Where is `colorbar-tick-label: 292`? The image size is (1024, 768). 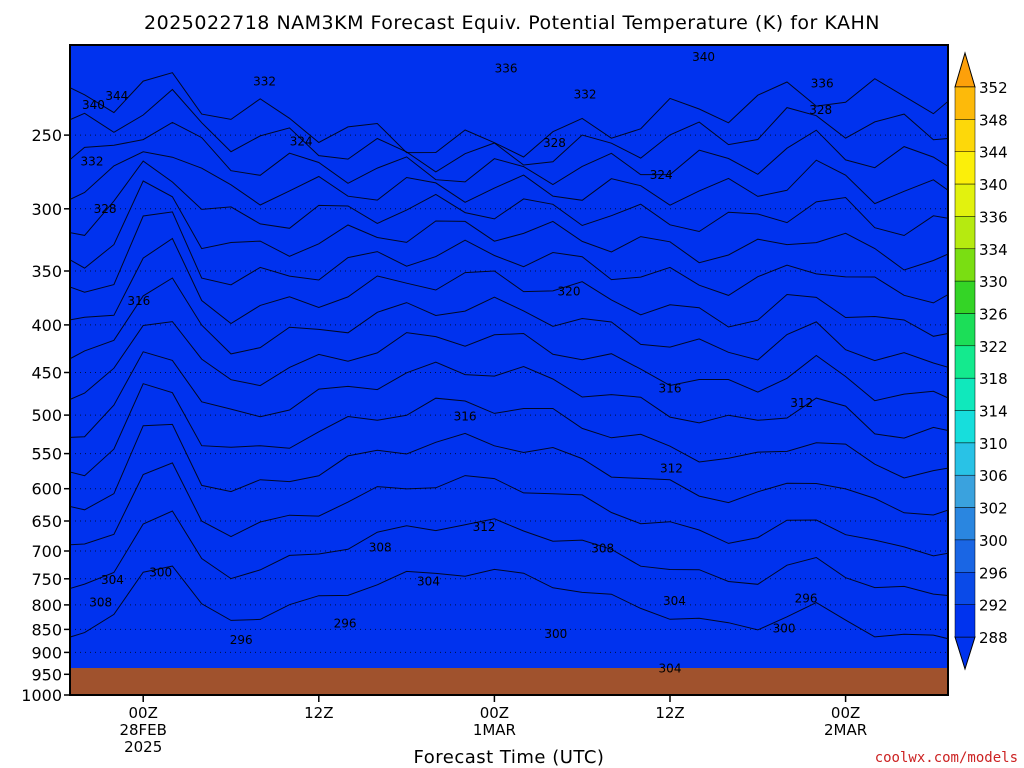 colorbar-tick-label: 292 is located at coordinates (993, 606).